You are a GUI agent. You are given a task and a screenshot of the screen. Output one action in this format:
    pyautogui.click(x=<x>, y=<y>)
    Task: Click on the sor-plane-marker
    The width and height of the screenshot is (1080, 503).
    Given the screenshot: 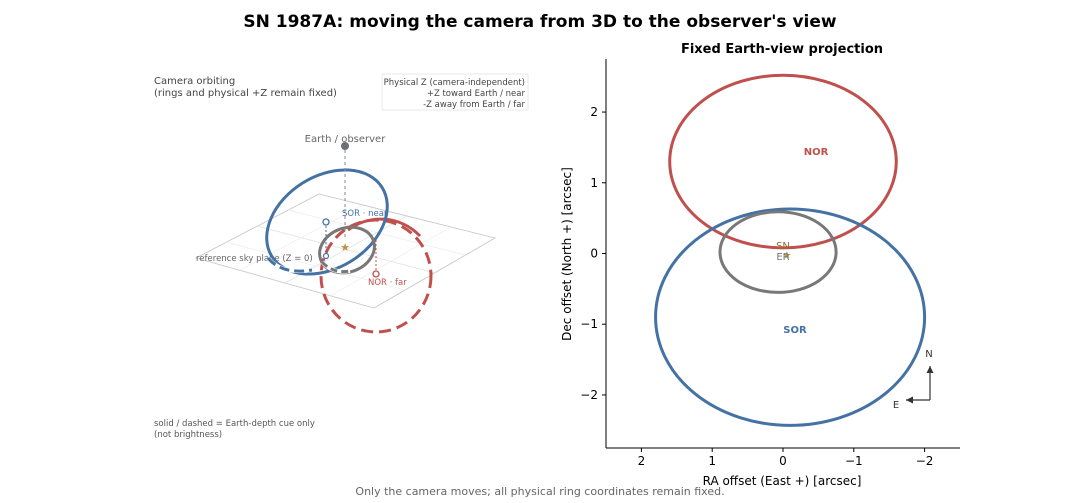 What is the action you would take?
    pyautogui.click(x=326, y=256)
    